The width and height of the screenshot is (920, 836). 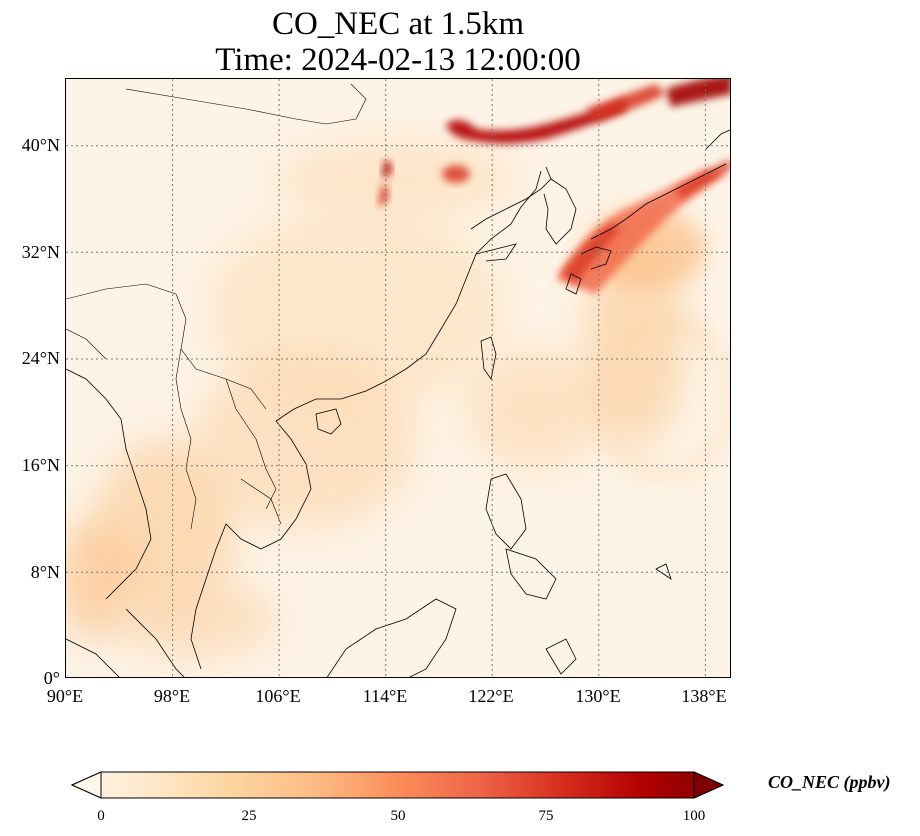 What do you see at coordinates (51, 678) in the screenshot?
I see `lat-tick-0: 0°` at bounding box center [51, 678].